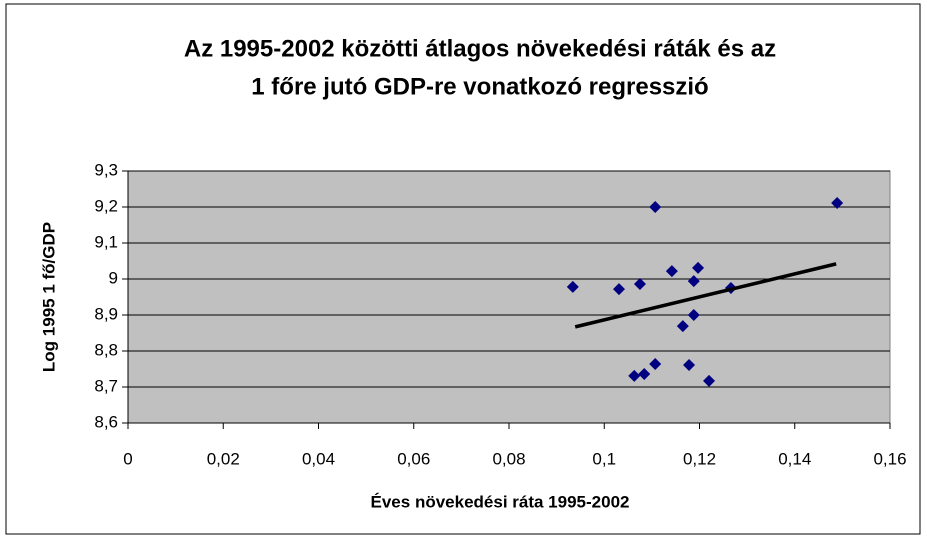  What do you see at coordinates (106, 241) in the screenshot?
I see `y-tick-label: 9,1` at bounding box center [106, 241].